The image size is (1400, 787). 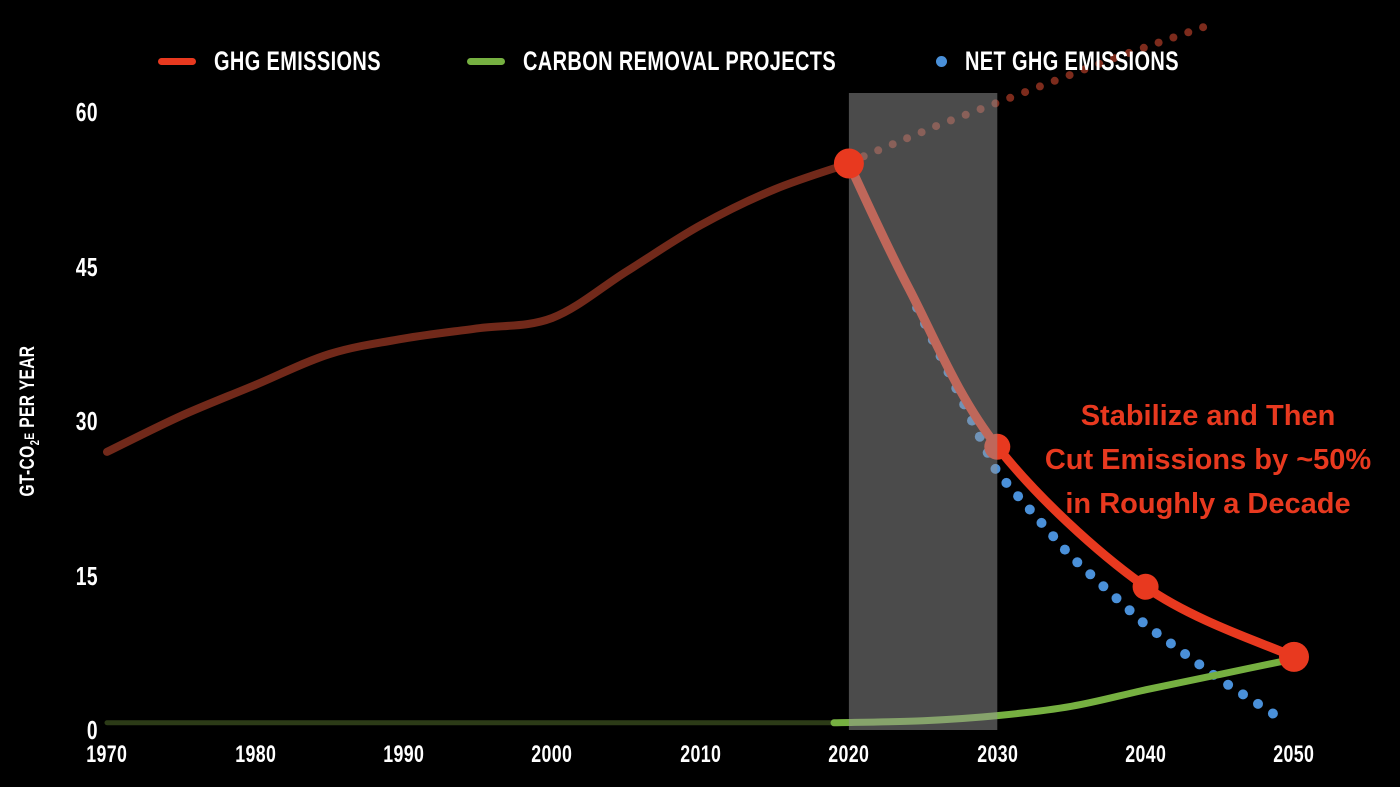 I want to click on carbon-removal-line-swatch-icon, so click(x=486, y=61).